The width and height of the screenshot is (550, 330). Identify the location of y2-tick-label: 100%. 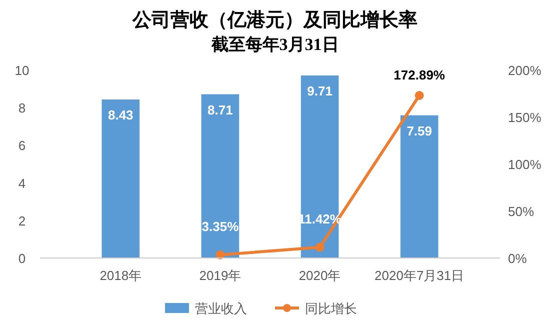
(525, 164).